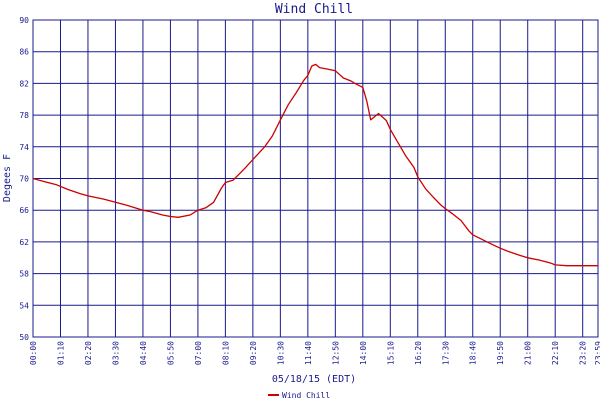 This screenshot has width=600, height=400. I want to click on y-tick-label: 90, so click(24, 20).